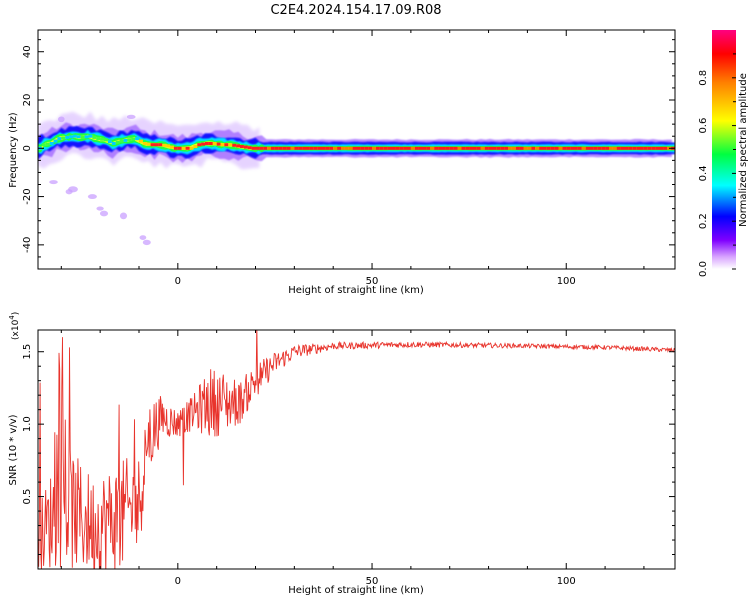 The width and height of the screenshot is (750, 600). Describe the element at coordinates (743, 150) in the screenshot. I see `colorbar-label: Normalized spectral amplitude` at that location.